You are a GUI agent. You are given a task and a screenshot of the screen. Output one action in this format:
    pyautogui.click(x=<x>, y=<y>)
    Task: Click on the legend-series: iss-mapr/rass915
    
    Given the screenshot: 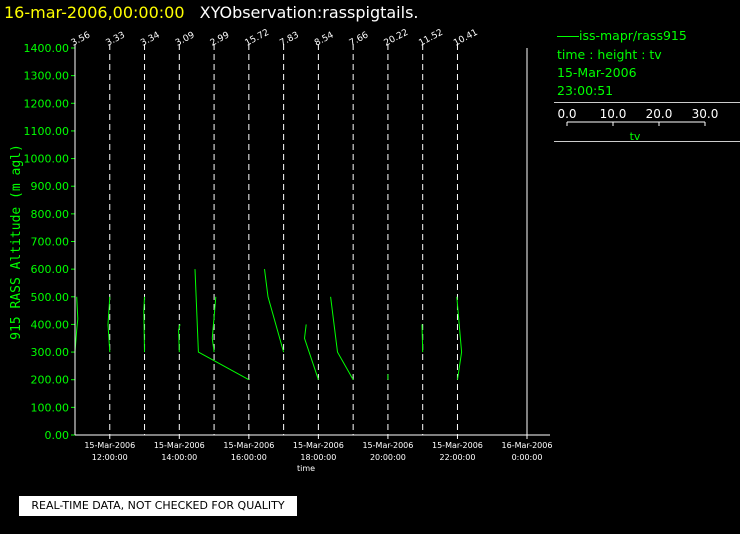 What is the action you would take?
    pyautogui.click(x=622, y=35)
    